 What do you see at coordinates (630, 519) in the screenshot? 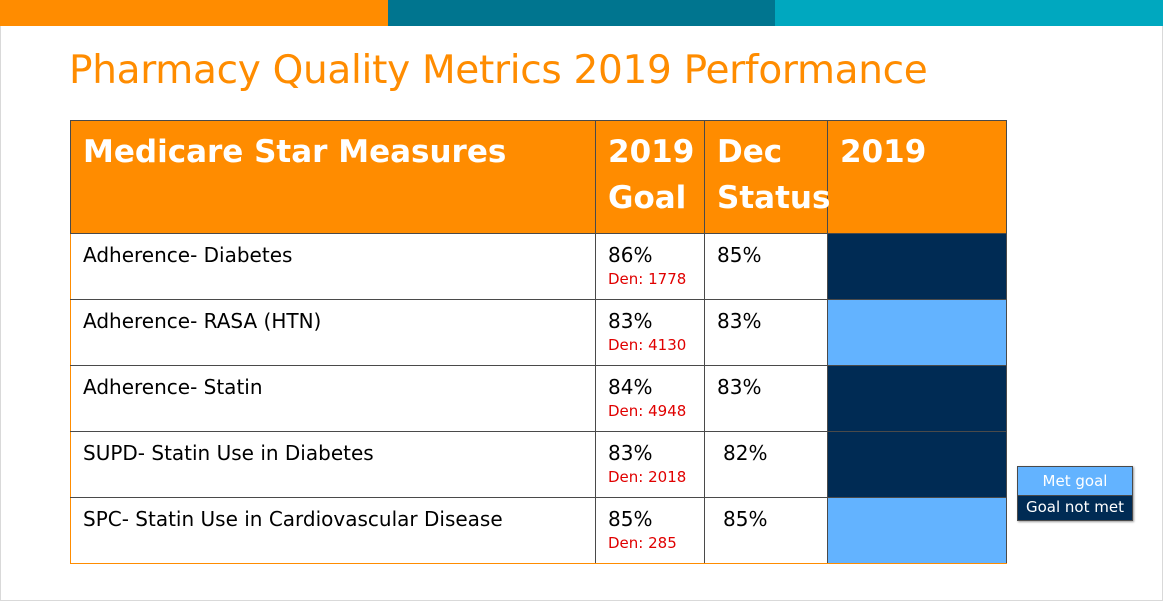
I see `goal-value: 85%` at bounding box center [630, 519].